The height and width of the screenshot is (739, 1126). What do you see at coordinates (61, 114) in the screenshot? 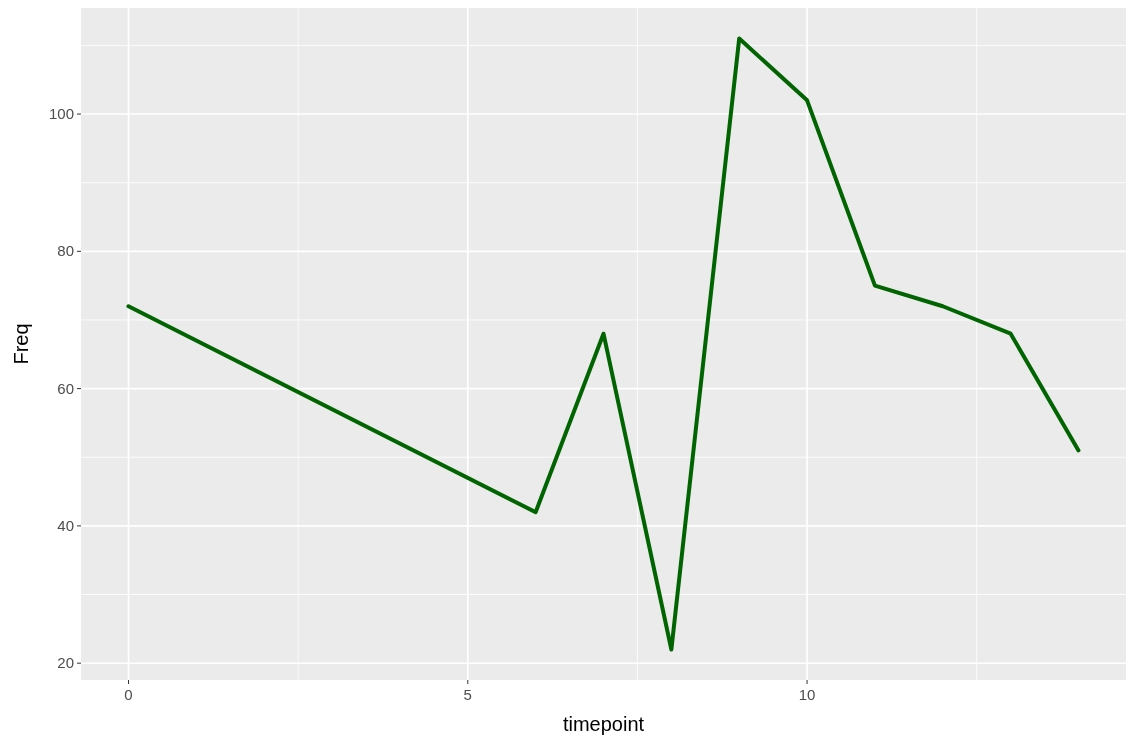
I see `y-tick-label: 100` at bounding box center [61, 114].